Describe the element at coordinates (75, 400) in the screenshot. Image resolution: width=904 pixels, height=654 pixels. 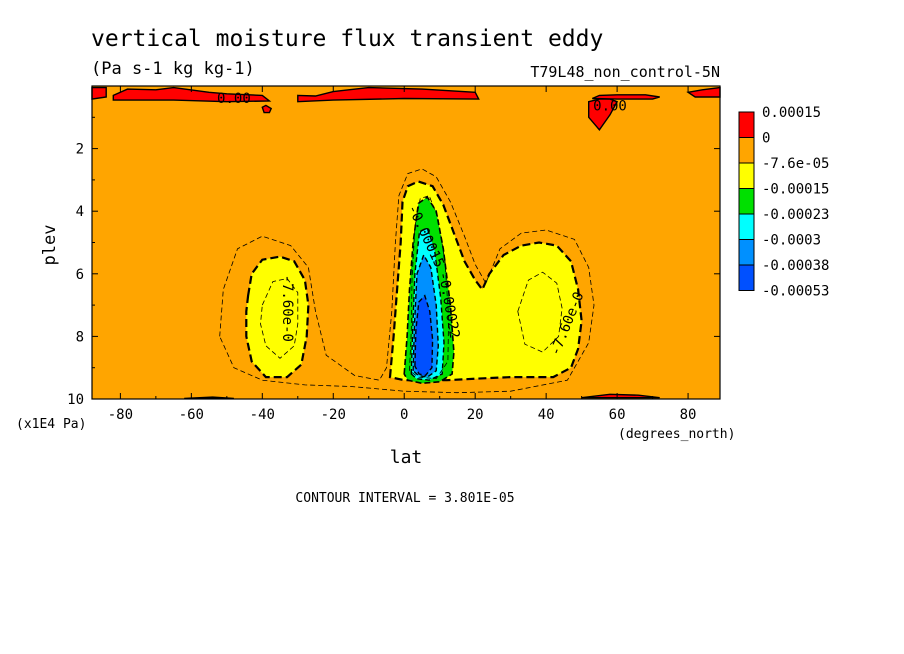
I see `y-tick-label: 10` at that location.